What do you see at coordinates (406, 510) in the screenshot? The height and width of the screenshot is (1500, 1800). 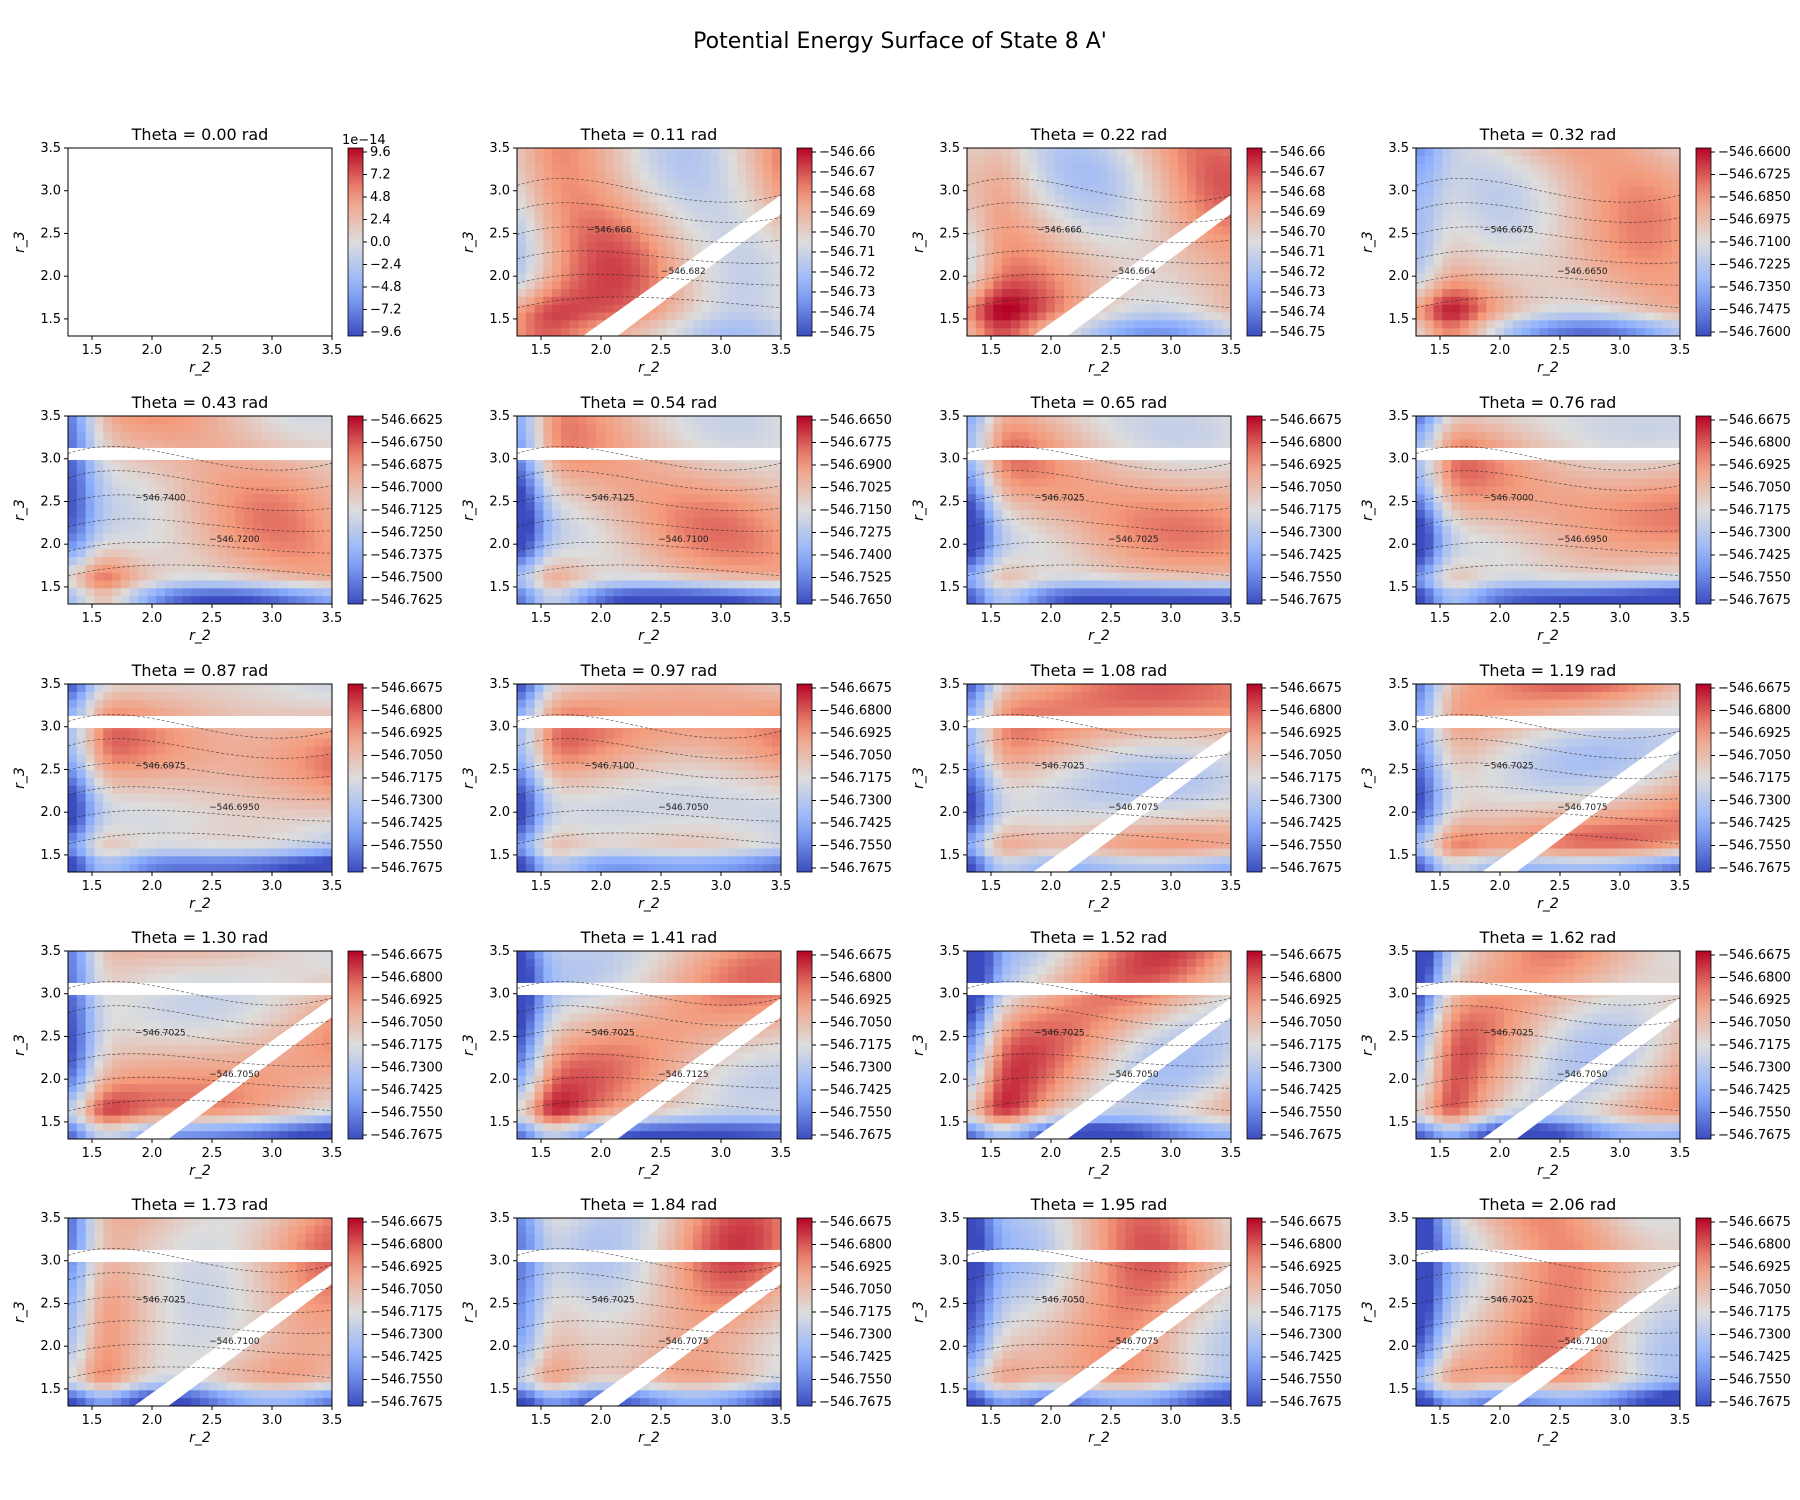 I see `colorbar-tick-label: −546.7125` at bounding box center [406, 510].